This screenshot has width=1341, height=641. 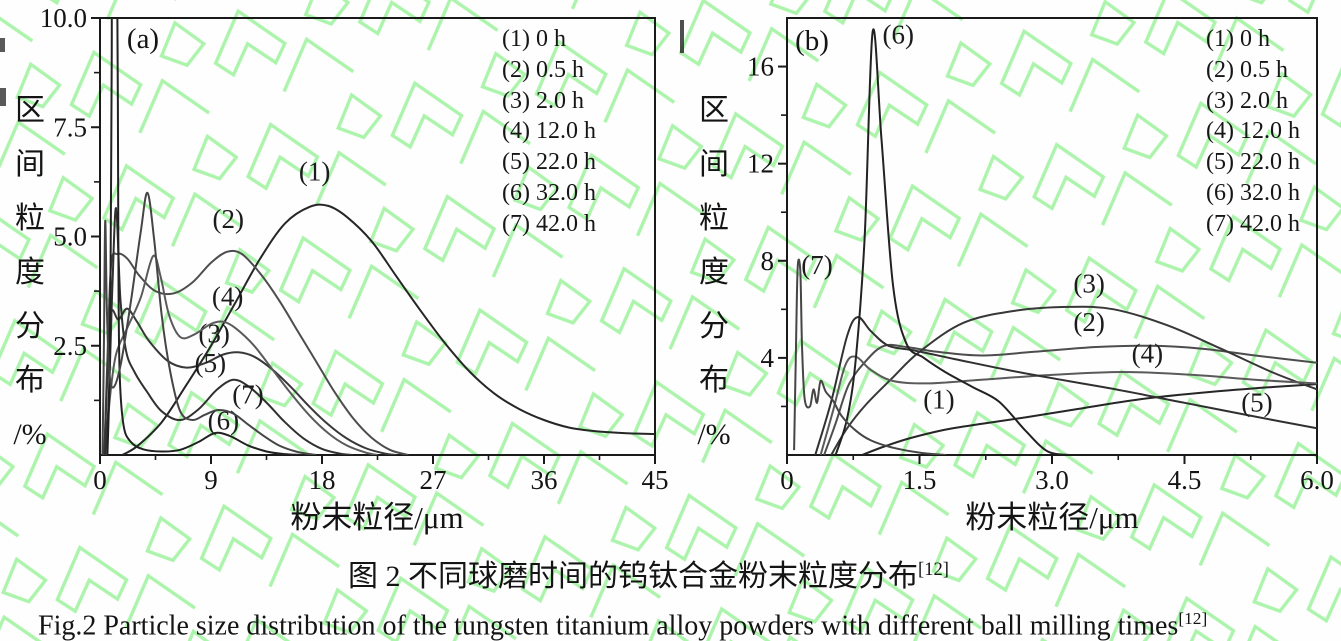 What do you see at coordinates (898, 34) in the screenshot?
I see `curve-label: (6)` at bounding box center [898, 34].